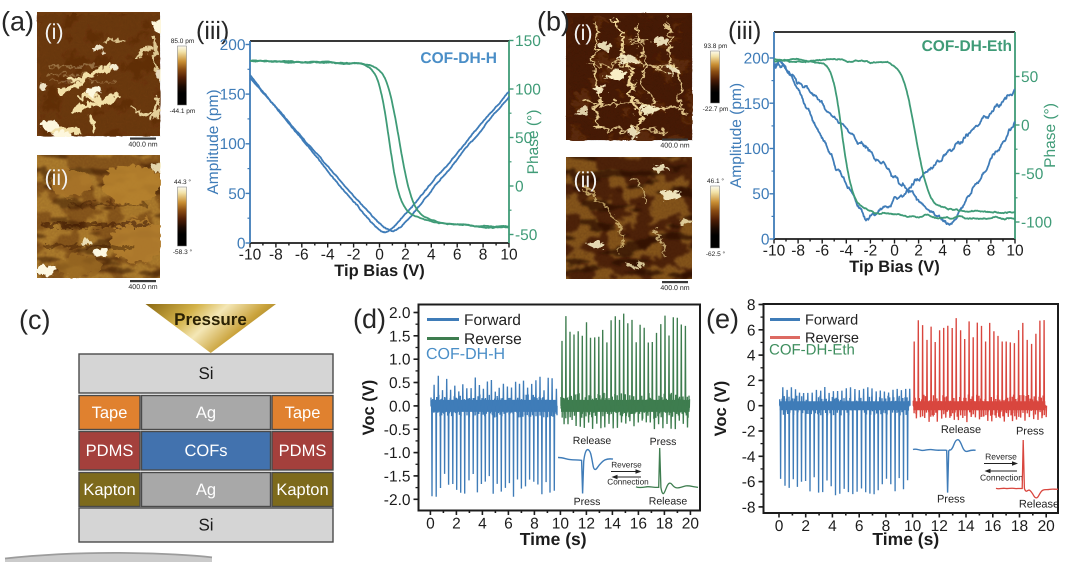 This screenshot has height=567, width=1080. I want to click on svg-text: -100, so click(1036, 223).